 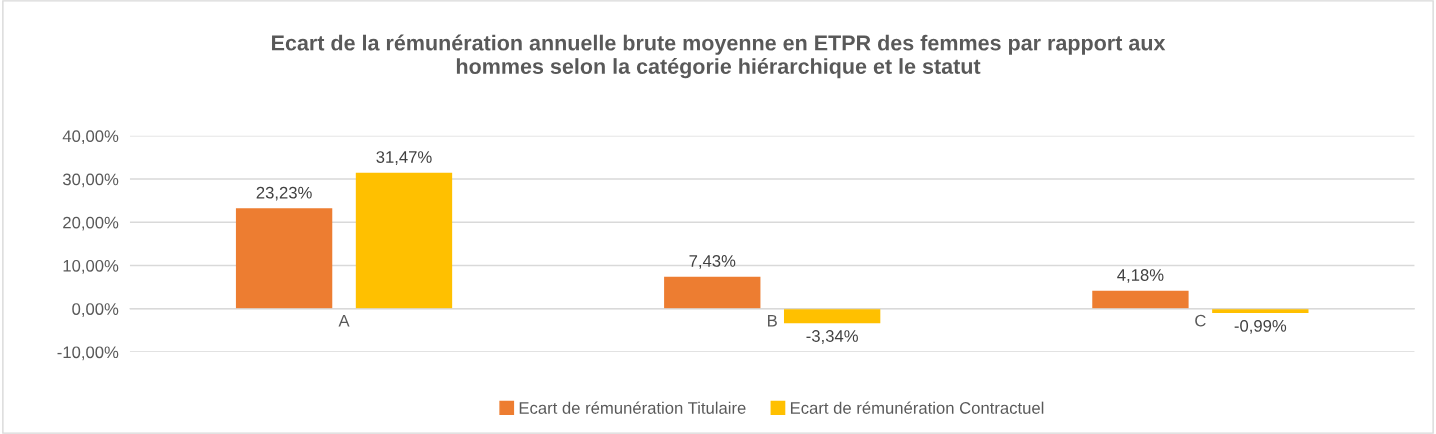 What do you see at coordinates (88, 353) in the screenshot?
I see `y-tick-label: -10,00%` at bounding box center [88, 353].